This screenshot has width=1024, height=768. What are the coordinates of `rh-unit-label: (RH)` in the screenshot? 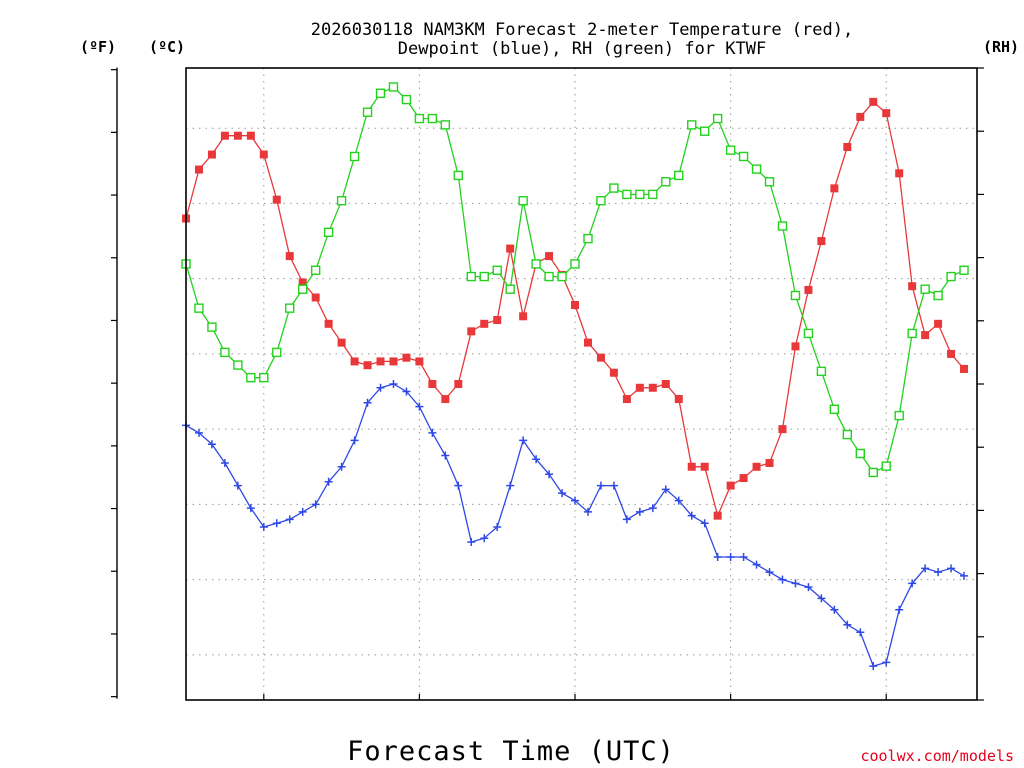 It's located at (1001, 47).